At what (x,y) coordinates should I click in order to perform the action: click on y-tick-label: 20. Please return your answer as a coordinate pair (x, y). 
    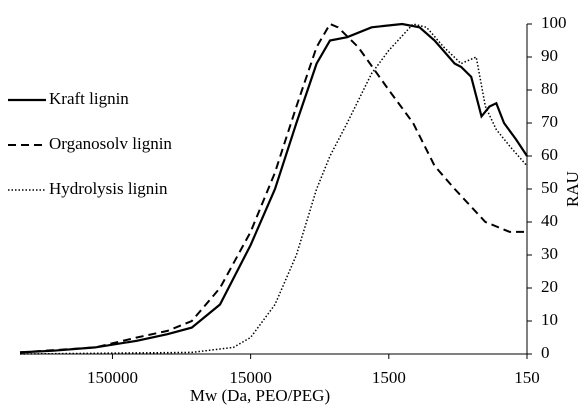
    Looking at the image, I should click on (549, 286).